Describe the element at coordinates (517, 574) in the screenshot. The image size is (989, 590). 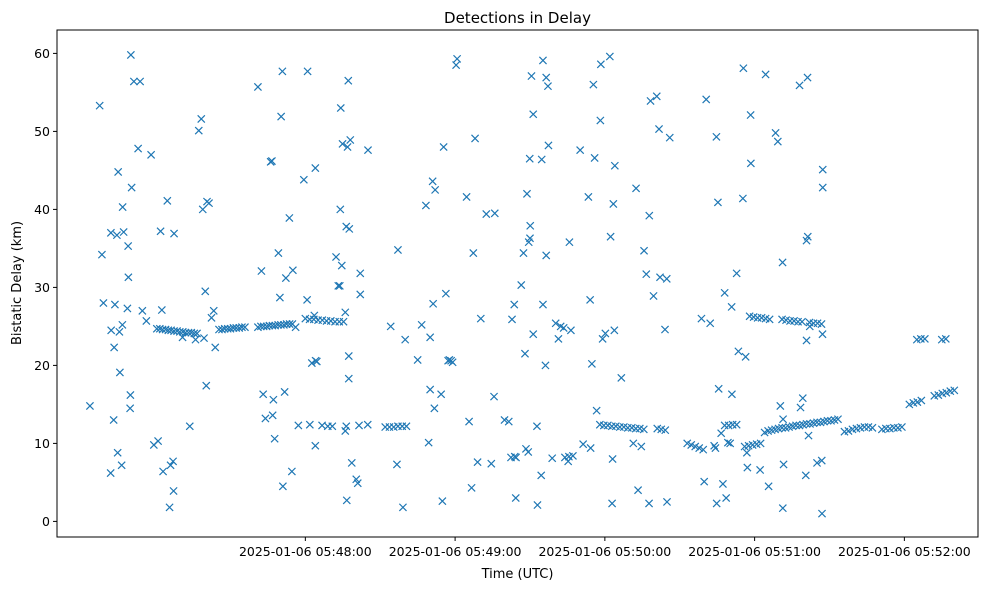
I see `x-axis-label: Time (UTC)` at that location.